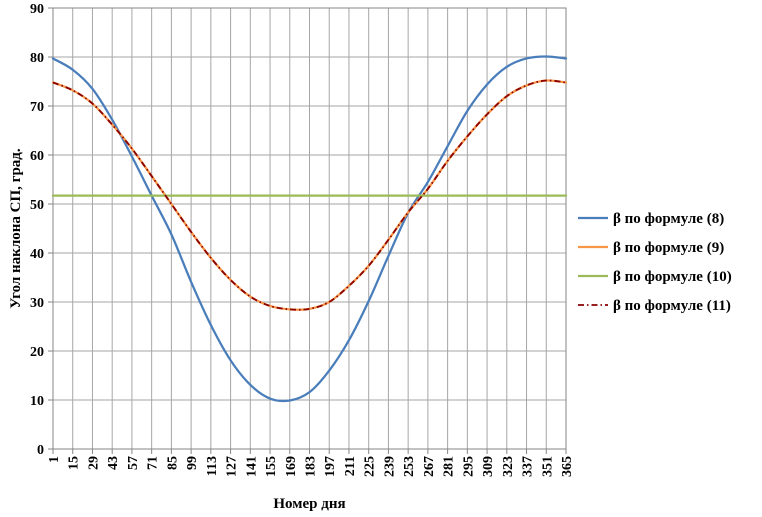  I want to click on x-tick-label: 169, so click(291, 466).